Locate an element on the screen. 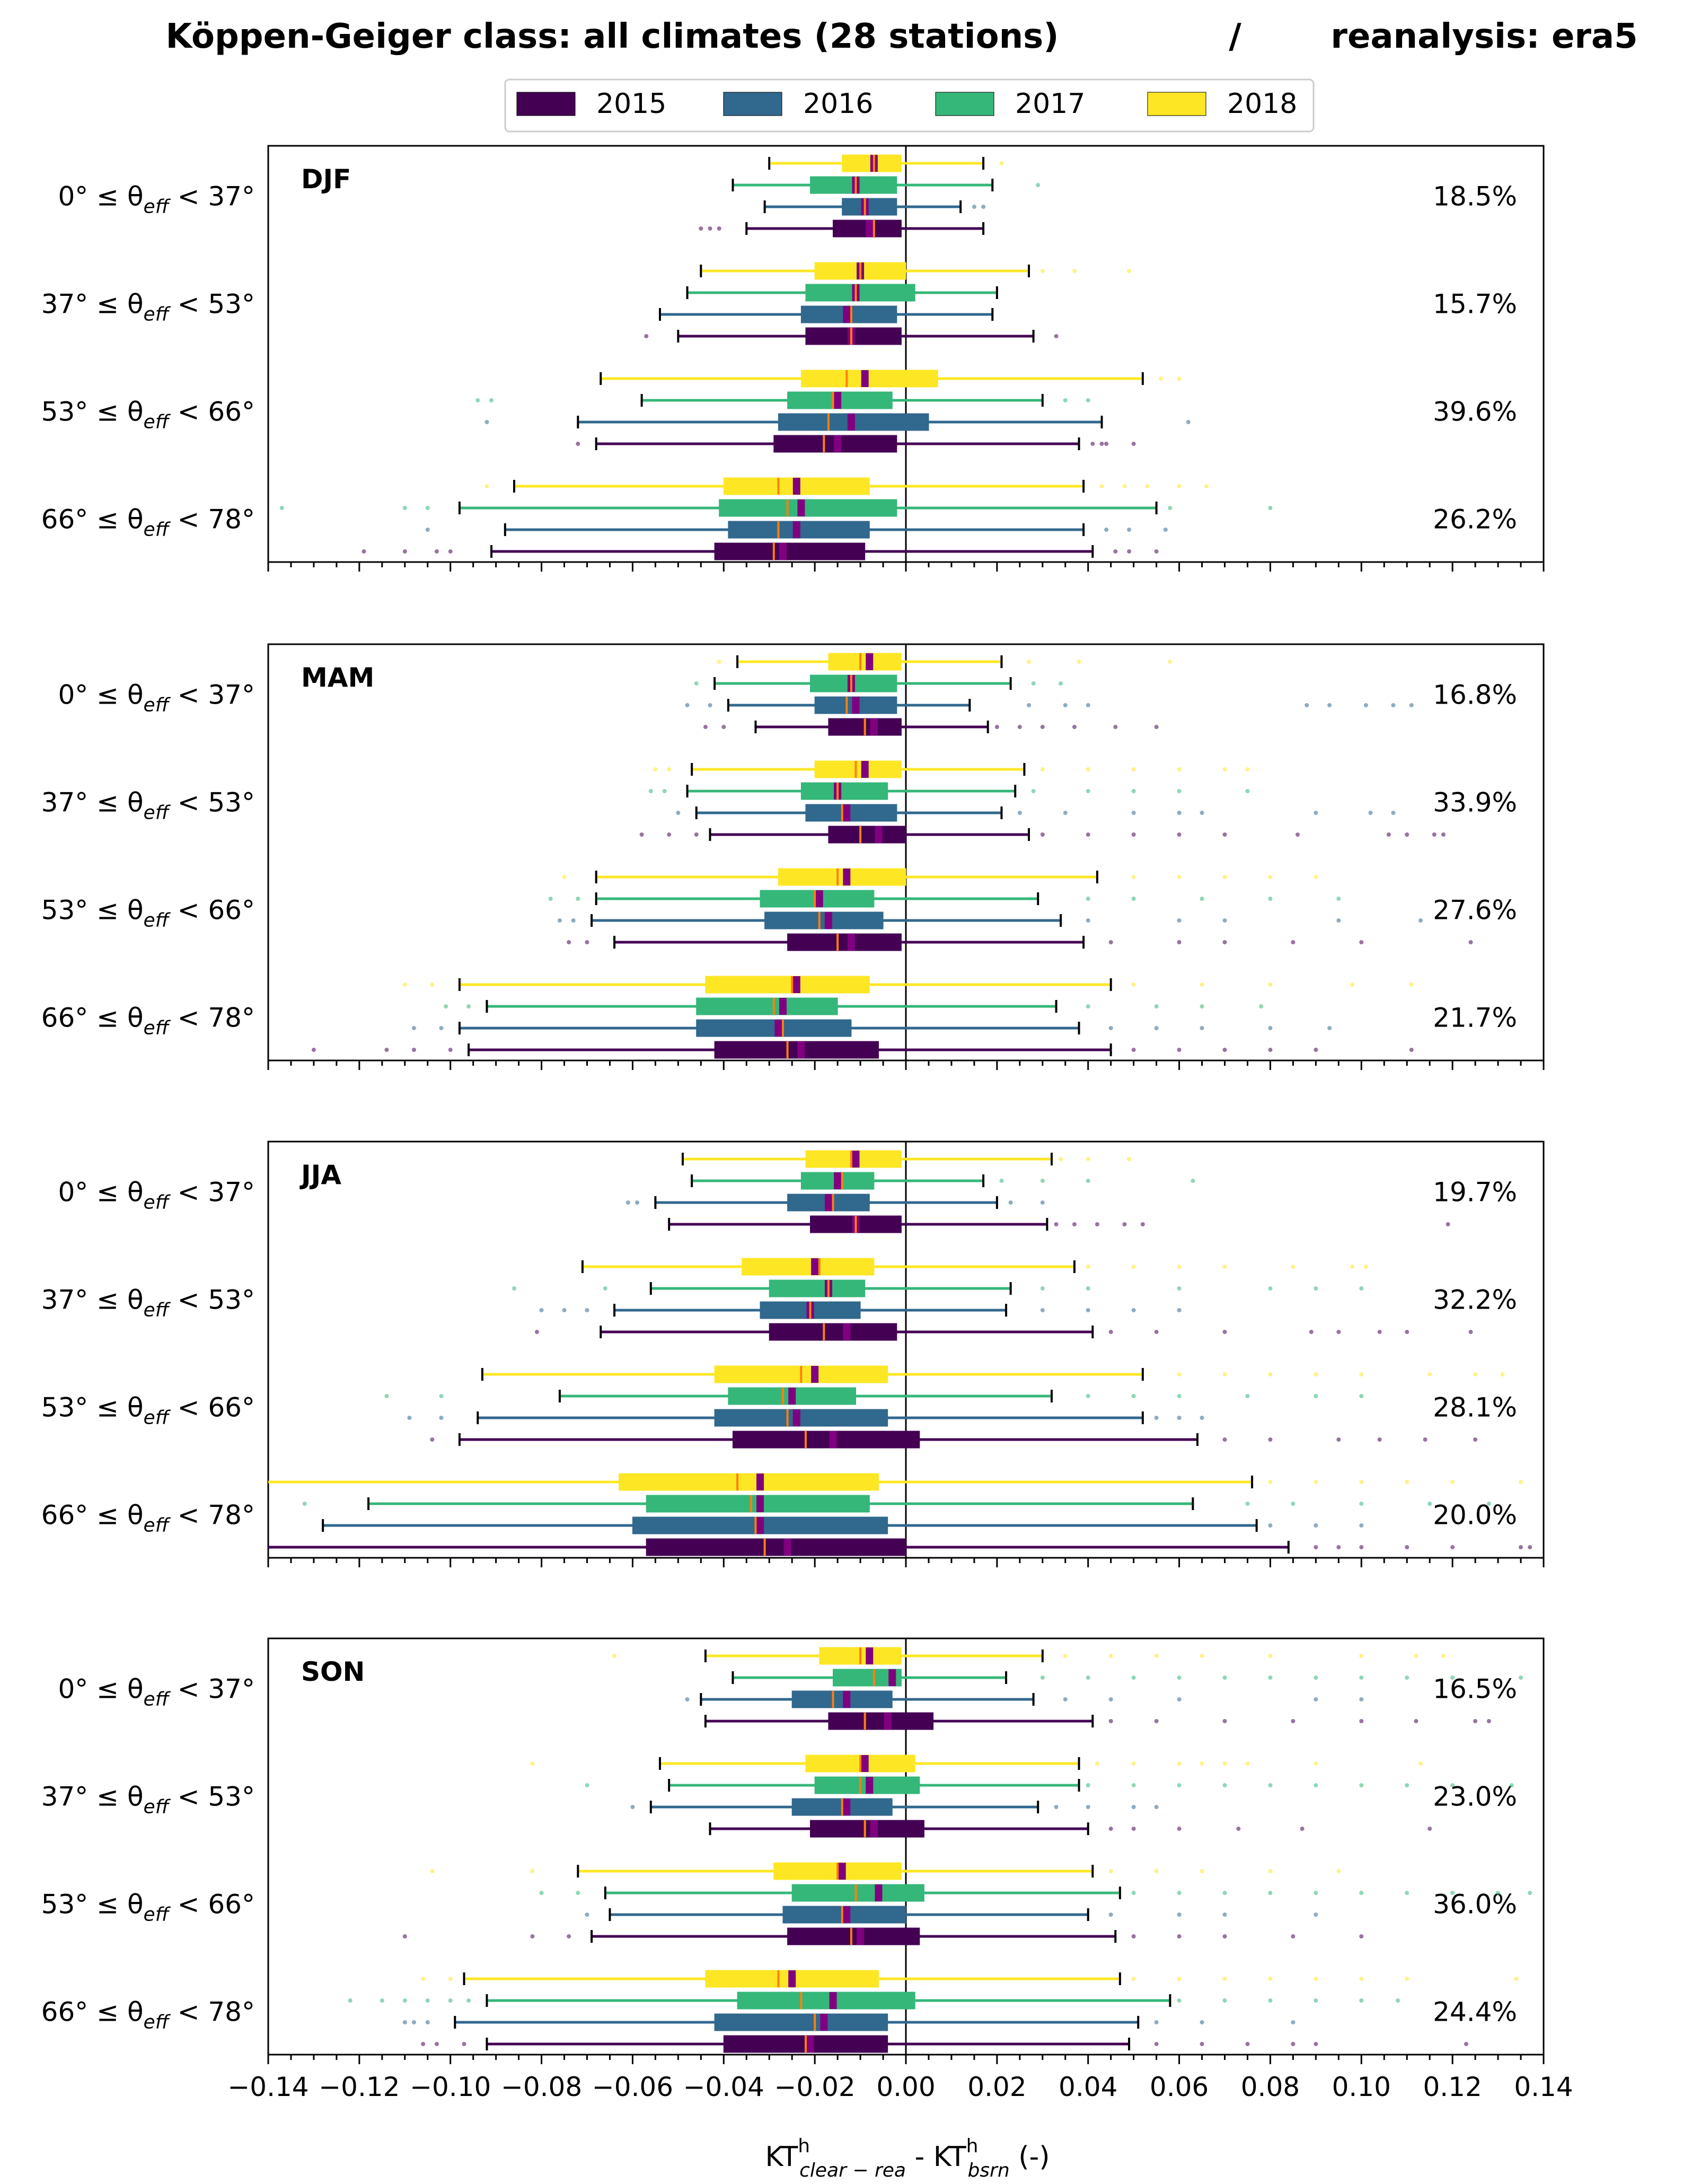 The height and width of the screenshot is (2184, 1683). x-axis-label-sup2: h is located at coordinates (973, 2146).